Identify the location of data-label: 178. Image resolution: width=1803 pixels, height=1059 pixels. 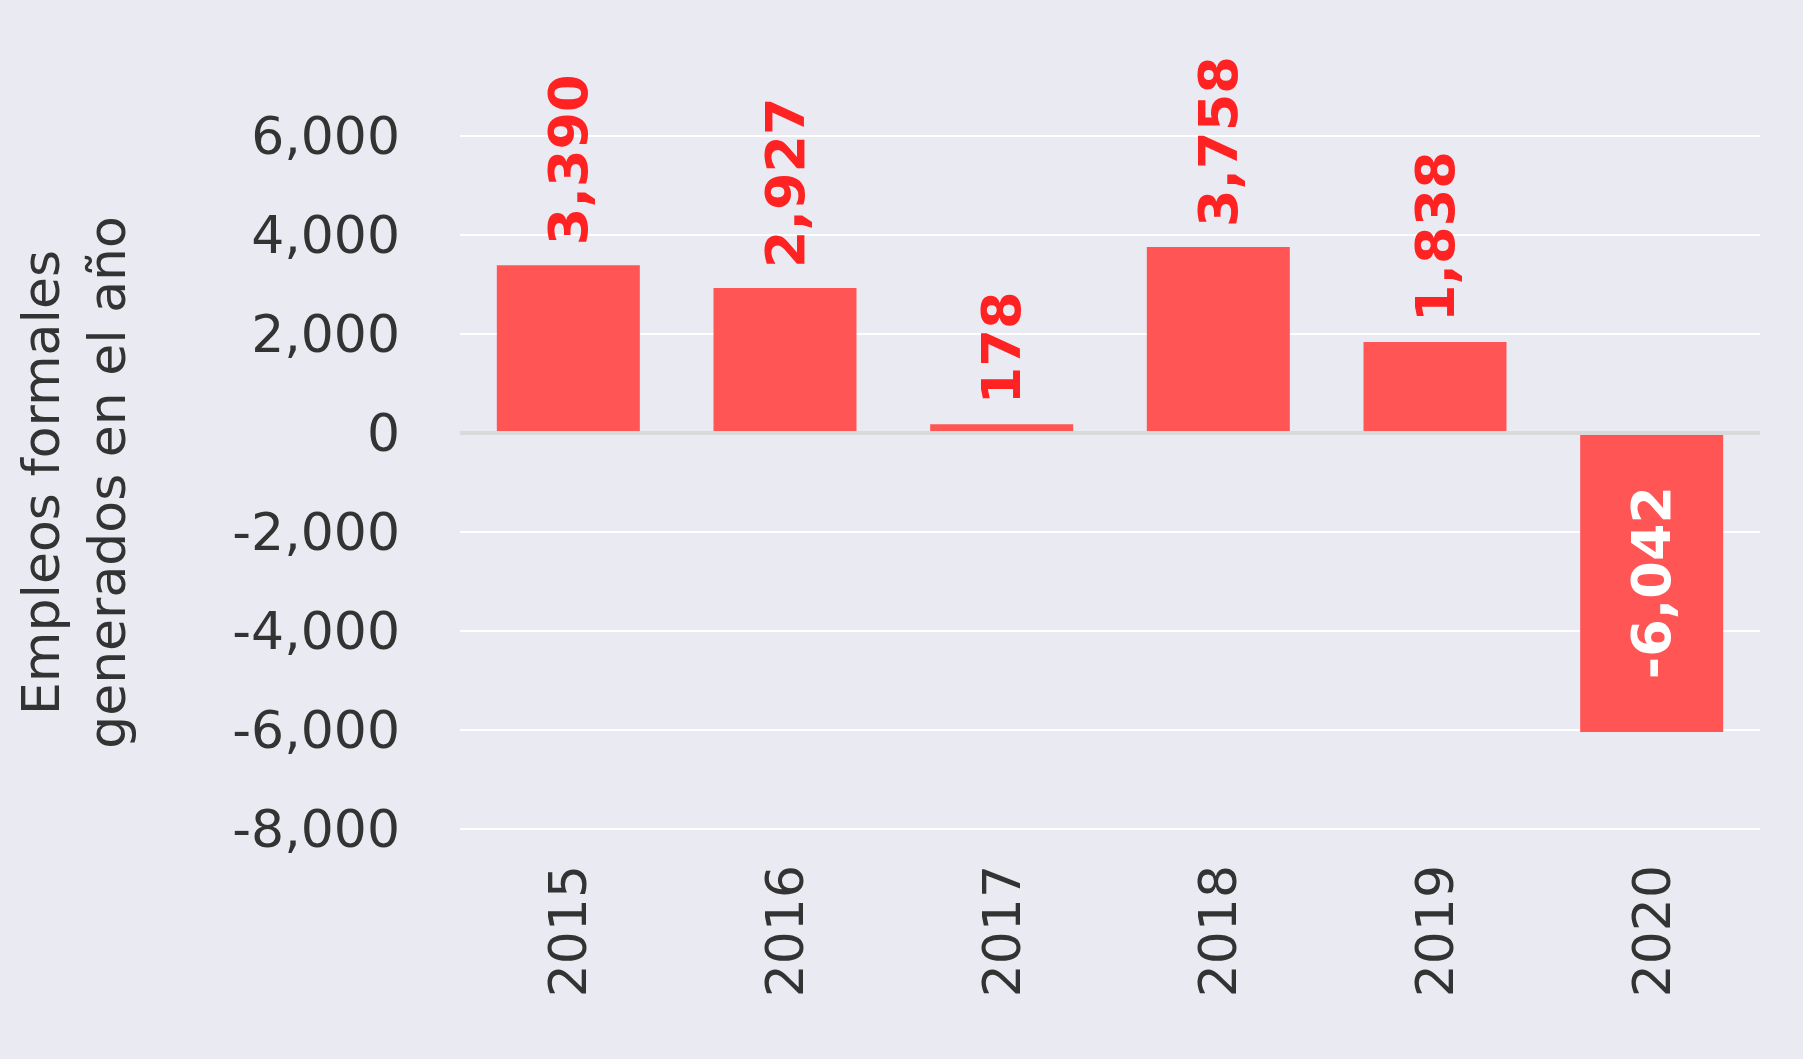
(1002, 348).